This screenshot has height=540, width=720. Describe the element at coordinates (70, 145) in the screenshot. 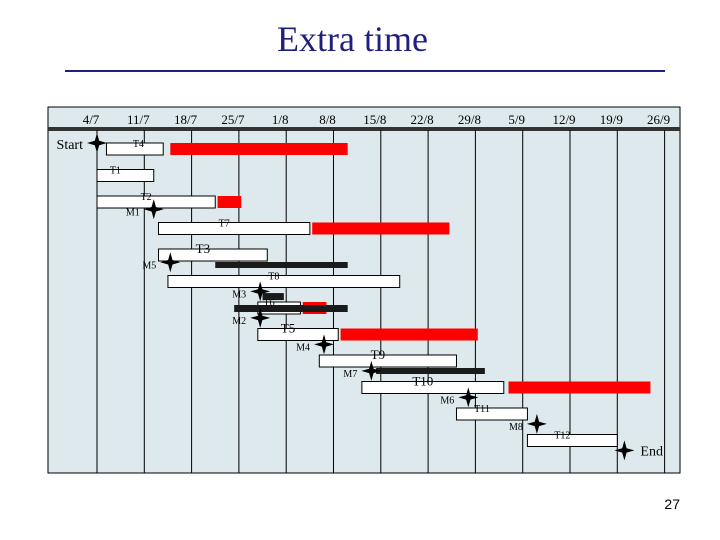

I see `milestone-label: Start` at that location.